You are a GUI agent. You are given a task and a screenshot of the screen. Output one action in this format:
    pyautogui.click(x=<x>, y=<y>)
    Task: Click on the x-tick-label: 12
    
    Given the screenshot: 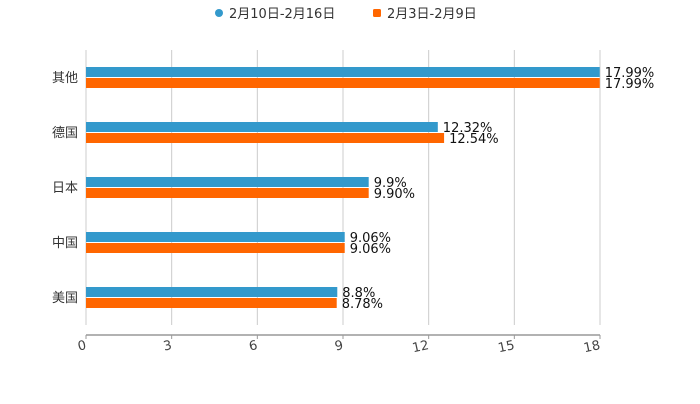 What is the action you would take?
    pyautogui.click(x=420, y=347)
    